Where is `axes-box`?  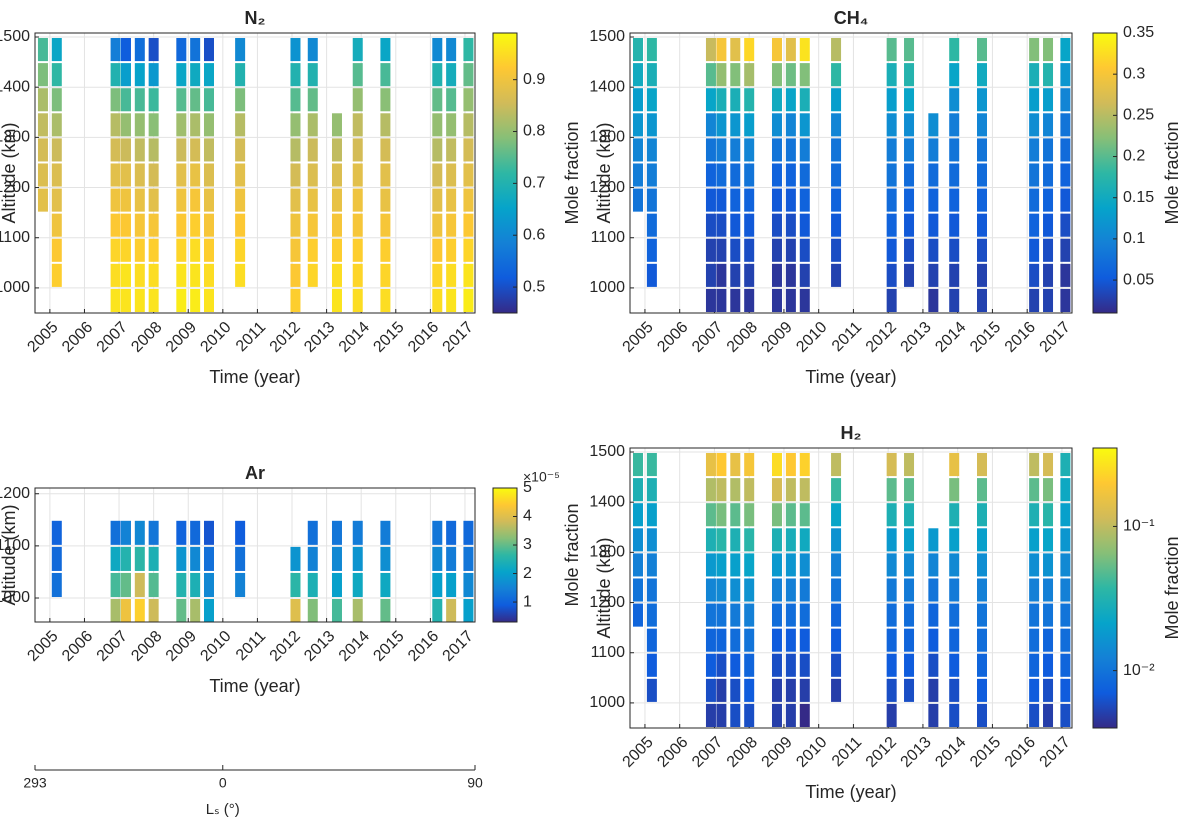
axes-box is located at coordinates (851, 173).